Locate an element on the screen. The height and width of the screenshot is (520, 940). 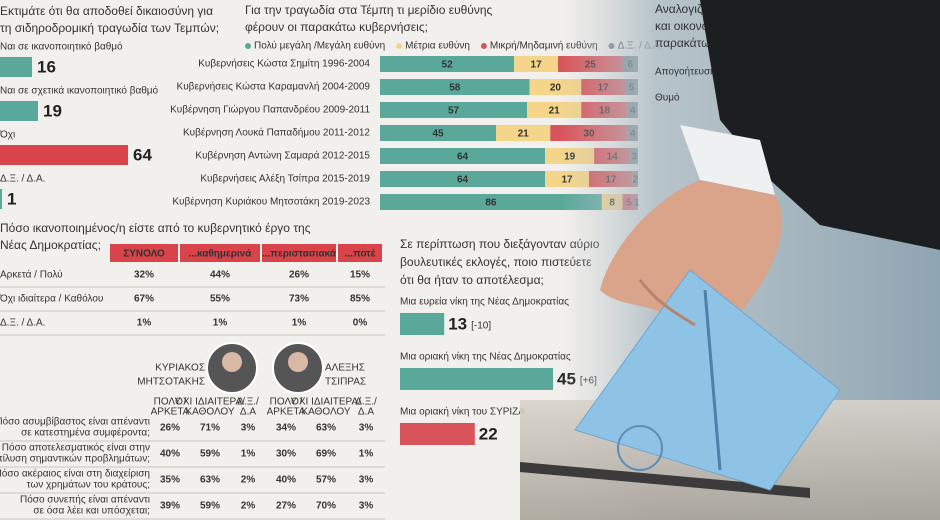
question: επίλυση σημαντικών προβλημάτων; is located at coordinates (75, 459).